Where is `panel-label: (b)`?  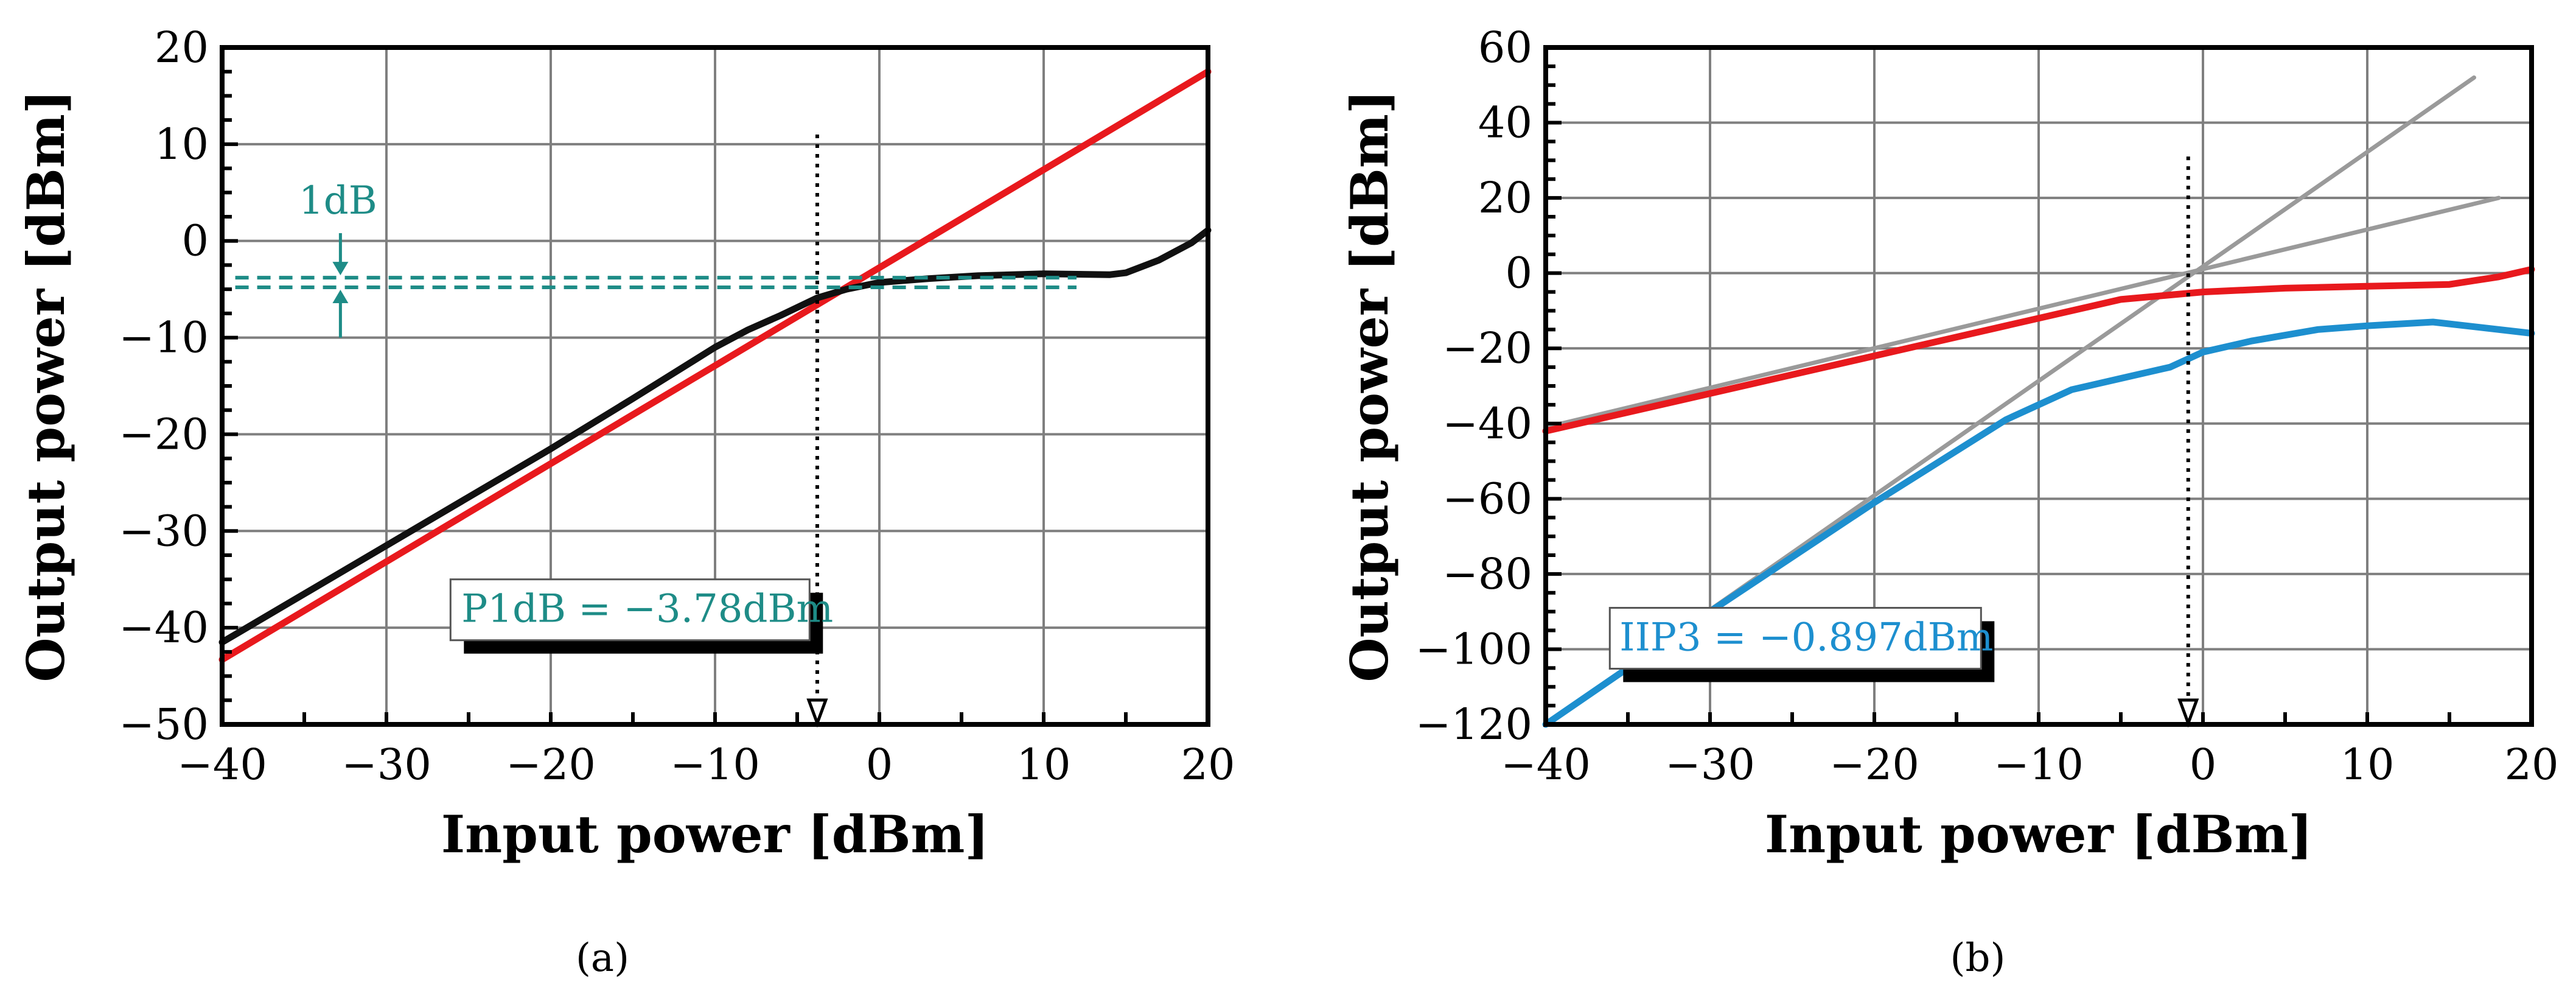 panel-label: (b) is located at coordinates (1978, 958).